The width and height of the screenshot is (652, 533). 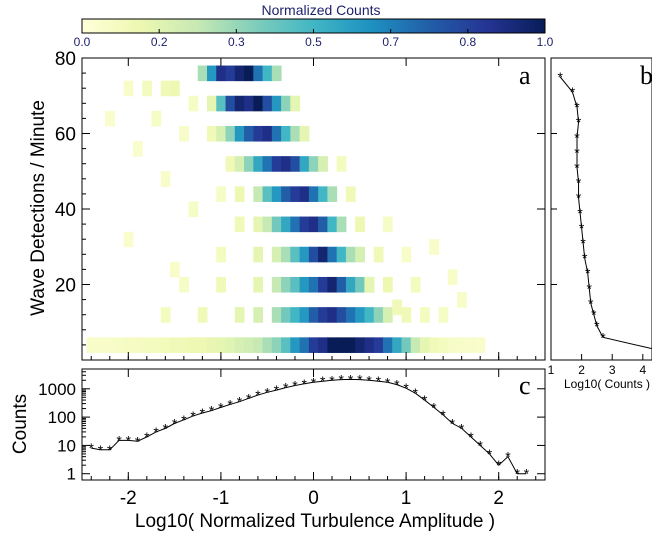 I want to click on panel-c-ylabel: Counts, so click(x=20, y=424).